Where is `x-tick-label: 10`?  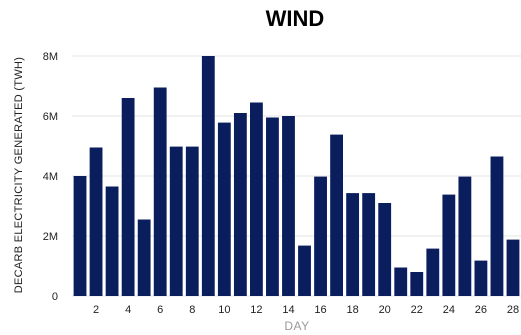
x-tick-label: 10 is located at coordinates (224, 310).